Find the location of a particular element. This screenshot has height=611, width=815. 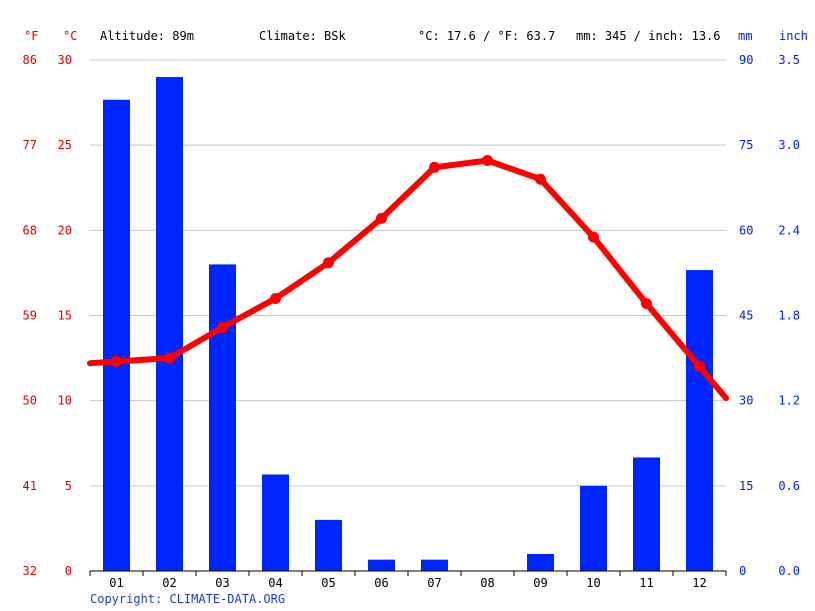

fahrenheit-tick-label: 77 is located at coordinates (30, 145).